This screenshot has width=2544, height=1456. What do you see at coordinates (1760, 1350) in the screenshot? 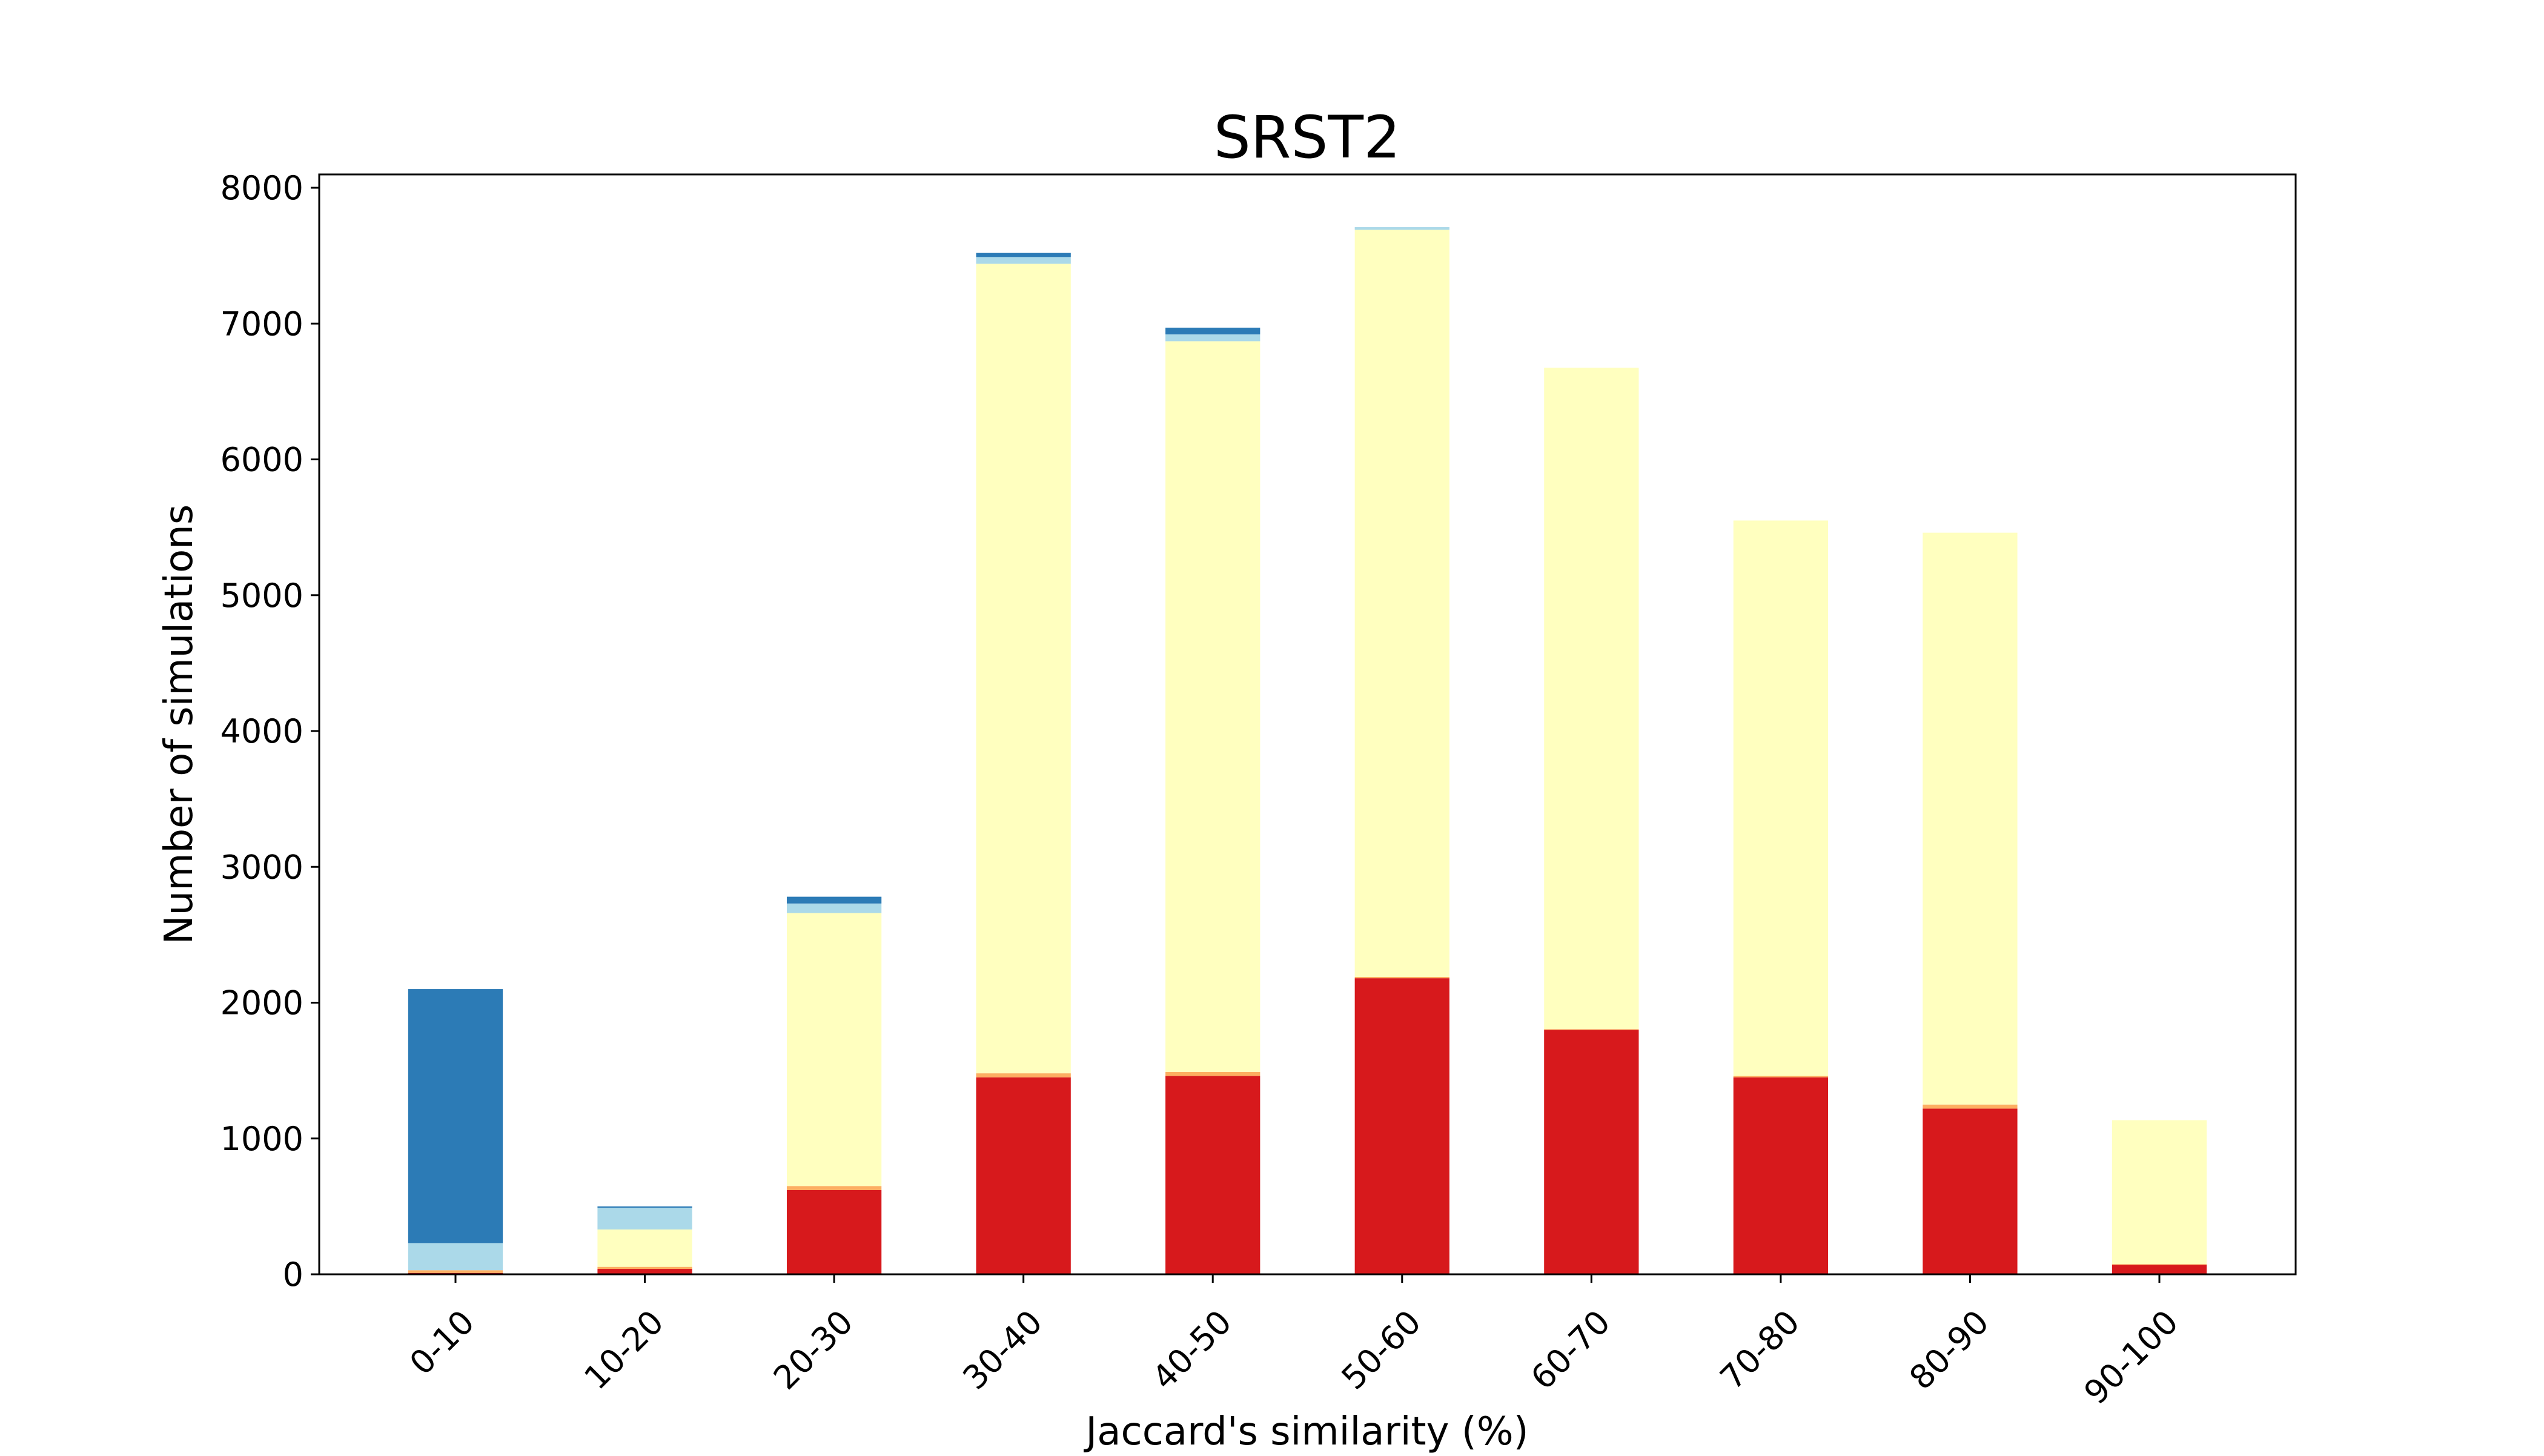
I see `x-tick-label: 70-80` at bounding box center [1760, 1350].